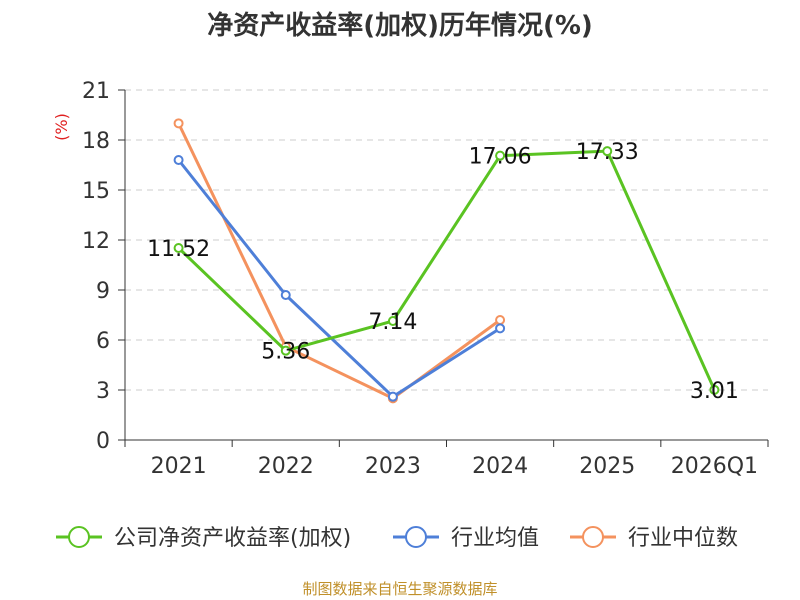  I want to click on x-tick-label: 2022, so click(286, 466).